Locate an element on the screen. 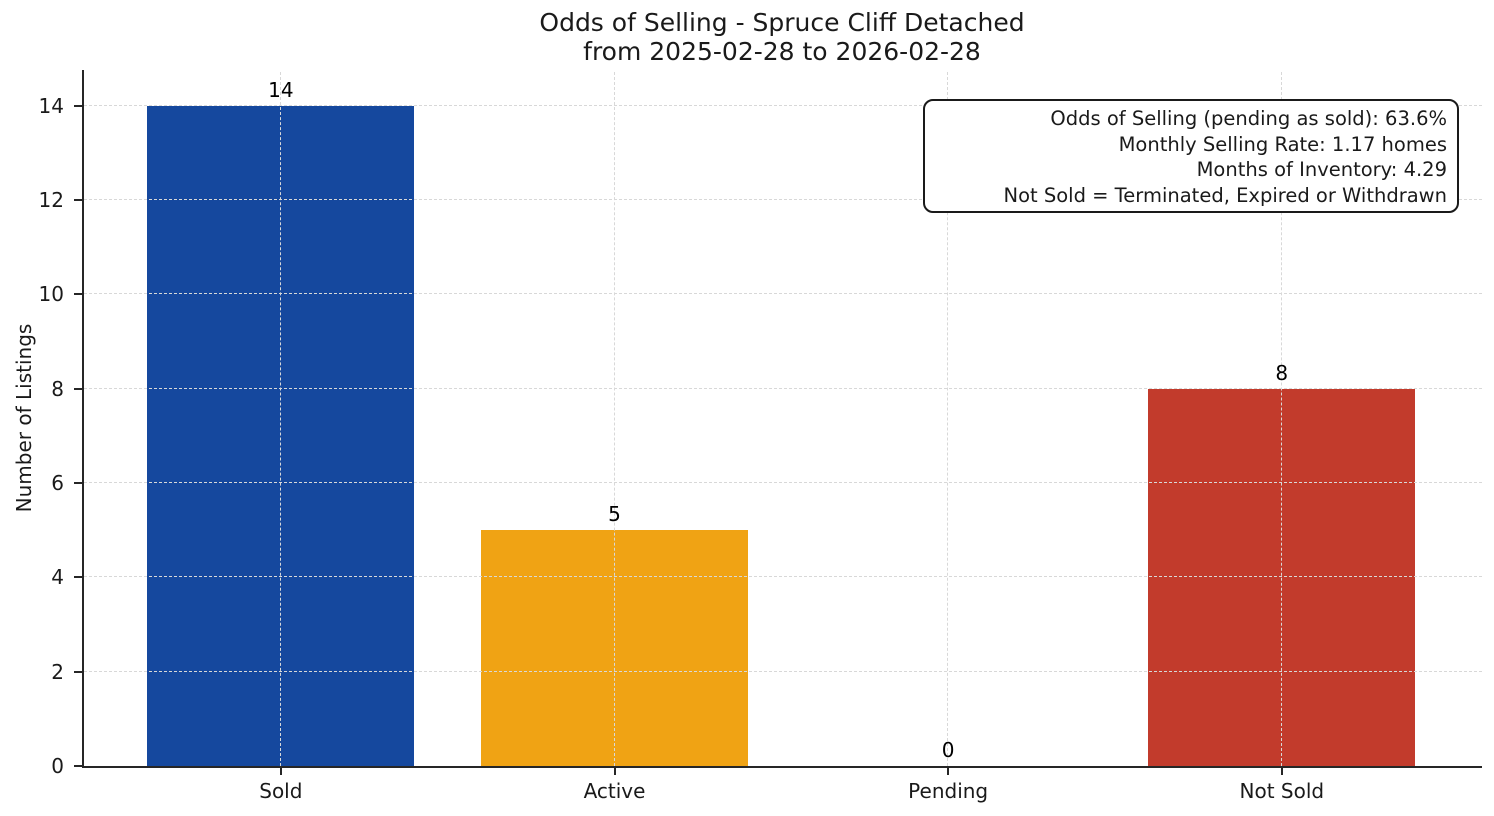 The height and width of the screenshot is (816, 1494). xtick-label-active: Active is located at coordinates (614, 791).